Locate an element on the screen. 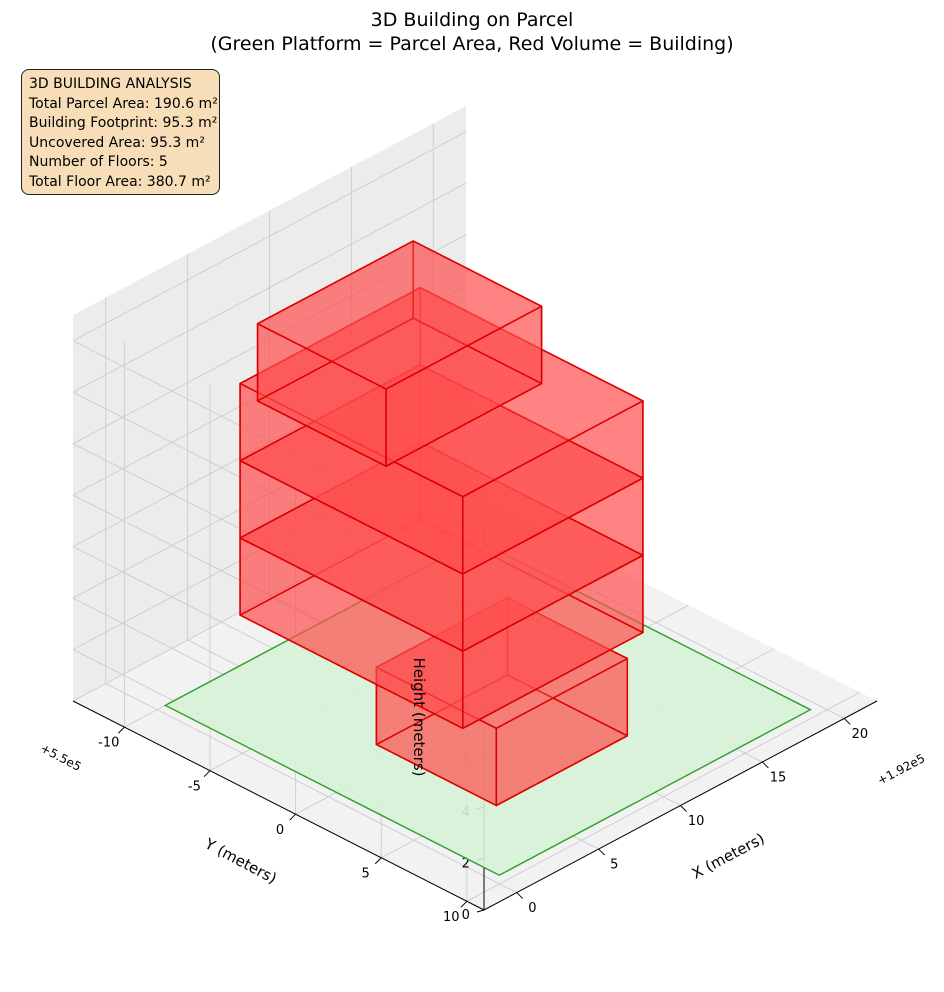 Image resolution: width=944 pixels, height=992 pixels. y-tick-label: 0 is located at coordinates (280, 830).